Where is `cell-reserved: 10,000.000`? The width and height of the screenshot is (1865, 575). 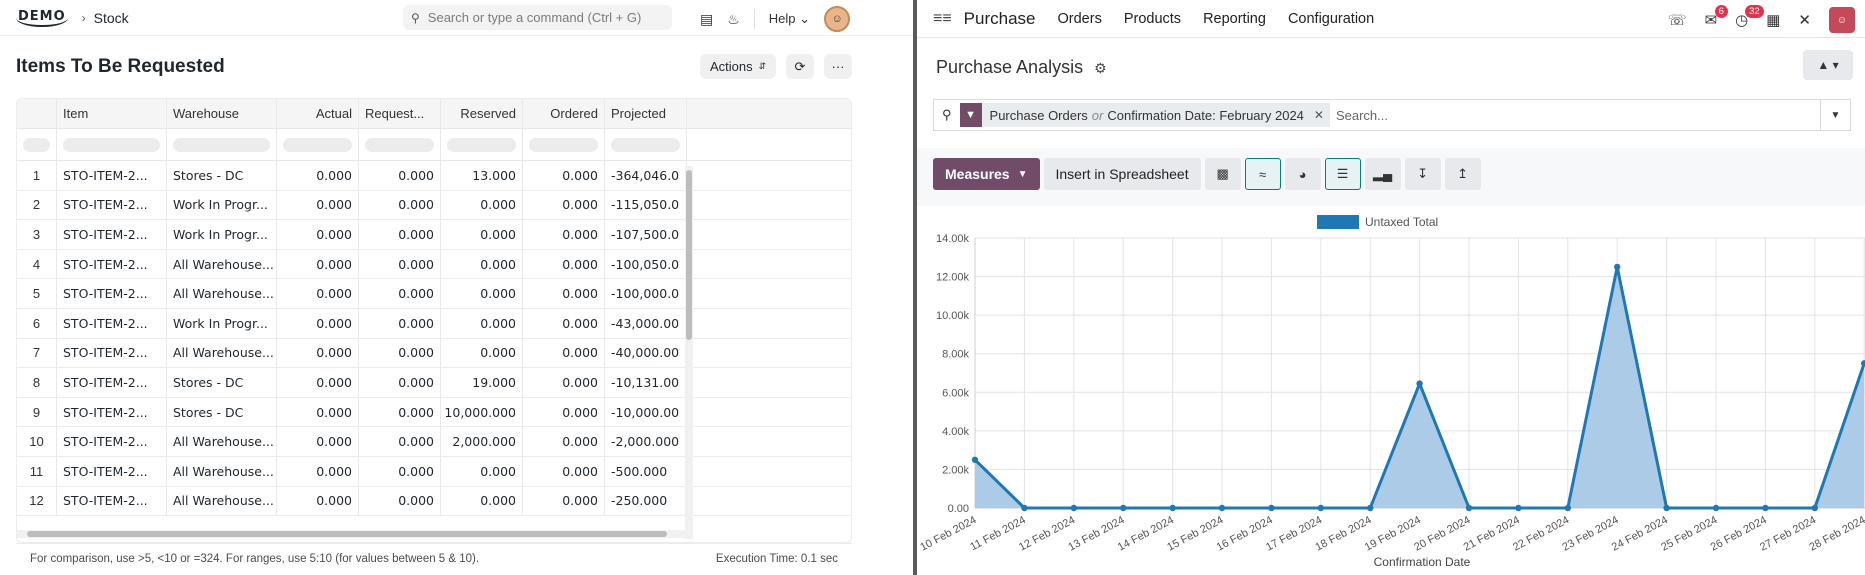
cell-reserved: 10,000.000 is located at coordinates (482, 412).